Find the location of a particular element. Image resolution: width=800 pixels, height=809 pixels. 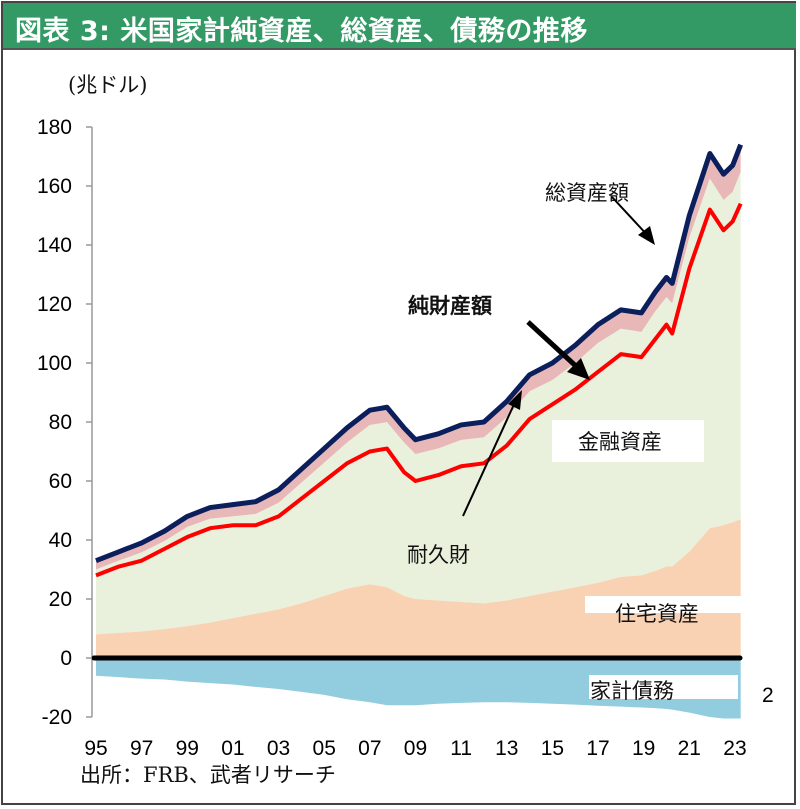

arrow-head-total-assets is located at coordinates (646, 235).